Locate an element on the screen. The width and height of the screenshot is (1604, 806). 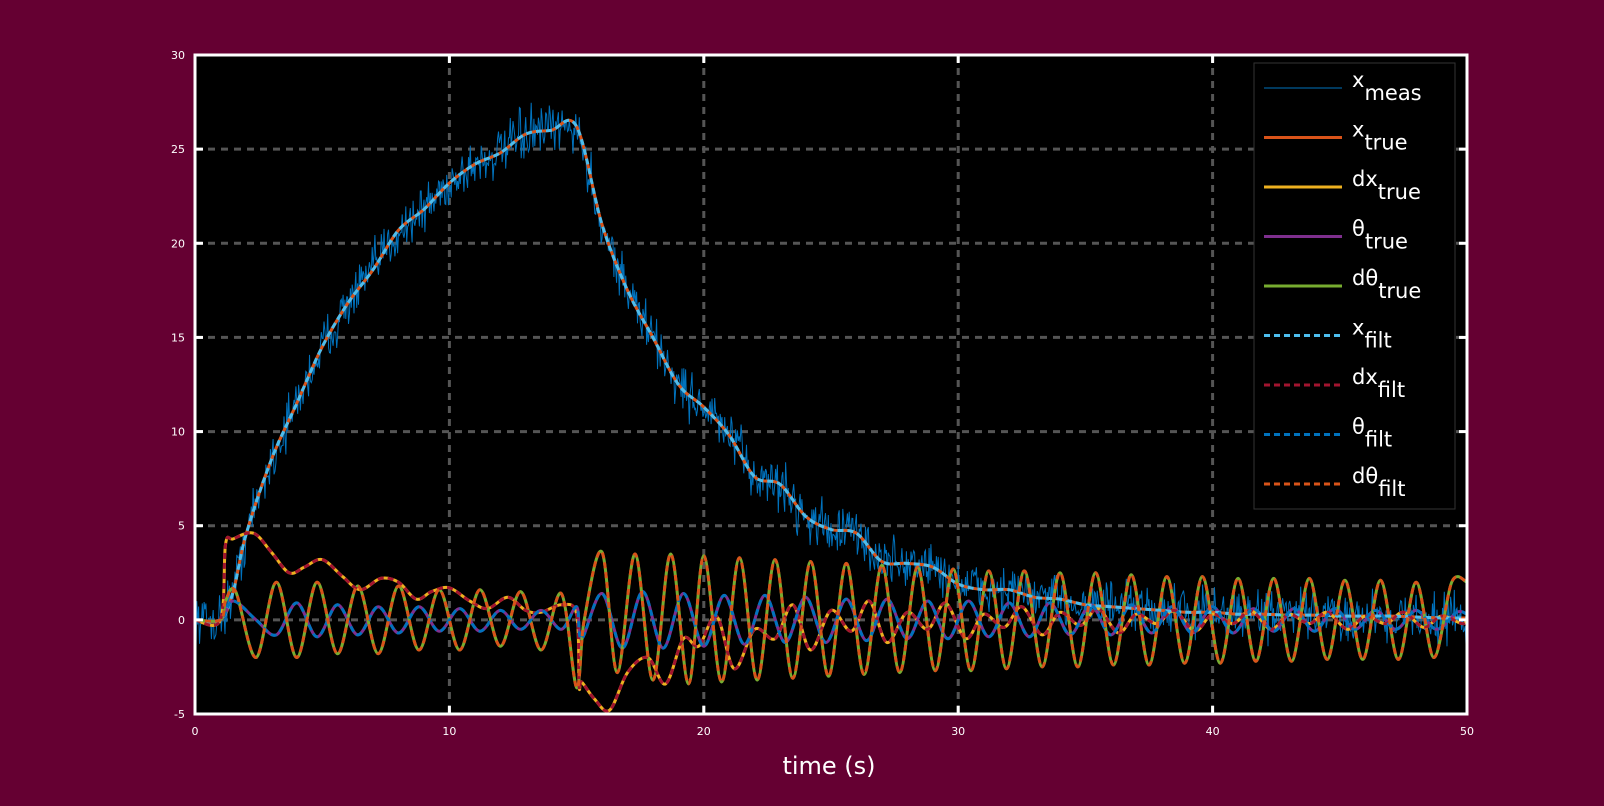
x-tick-label: 10 is located at coordinates (449, 731).